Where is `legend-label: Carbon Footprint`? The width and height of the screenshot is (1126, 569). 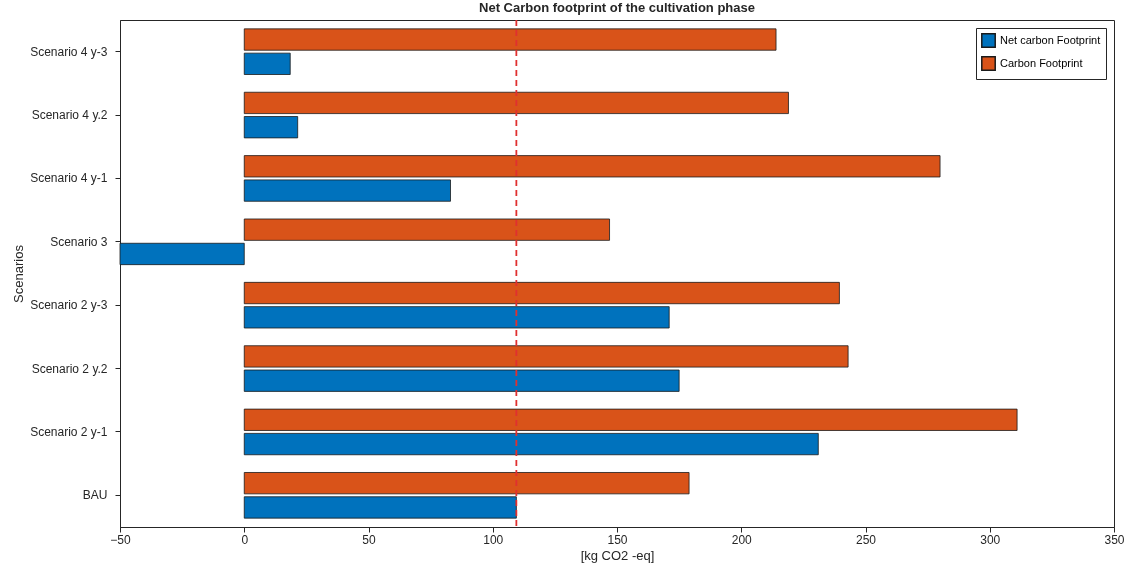 legend-label: Carbon Footprint is located at coordinates (1041, 62).